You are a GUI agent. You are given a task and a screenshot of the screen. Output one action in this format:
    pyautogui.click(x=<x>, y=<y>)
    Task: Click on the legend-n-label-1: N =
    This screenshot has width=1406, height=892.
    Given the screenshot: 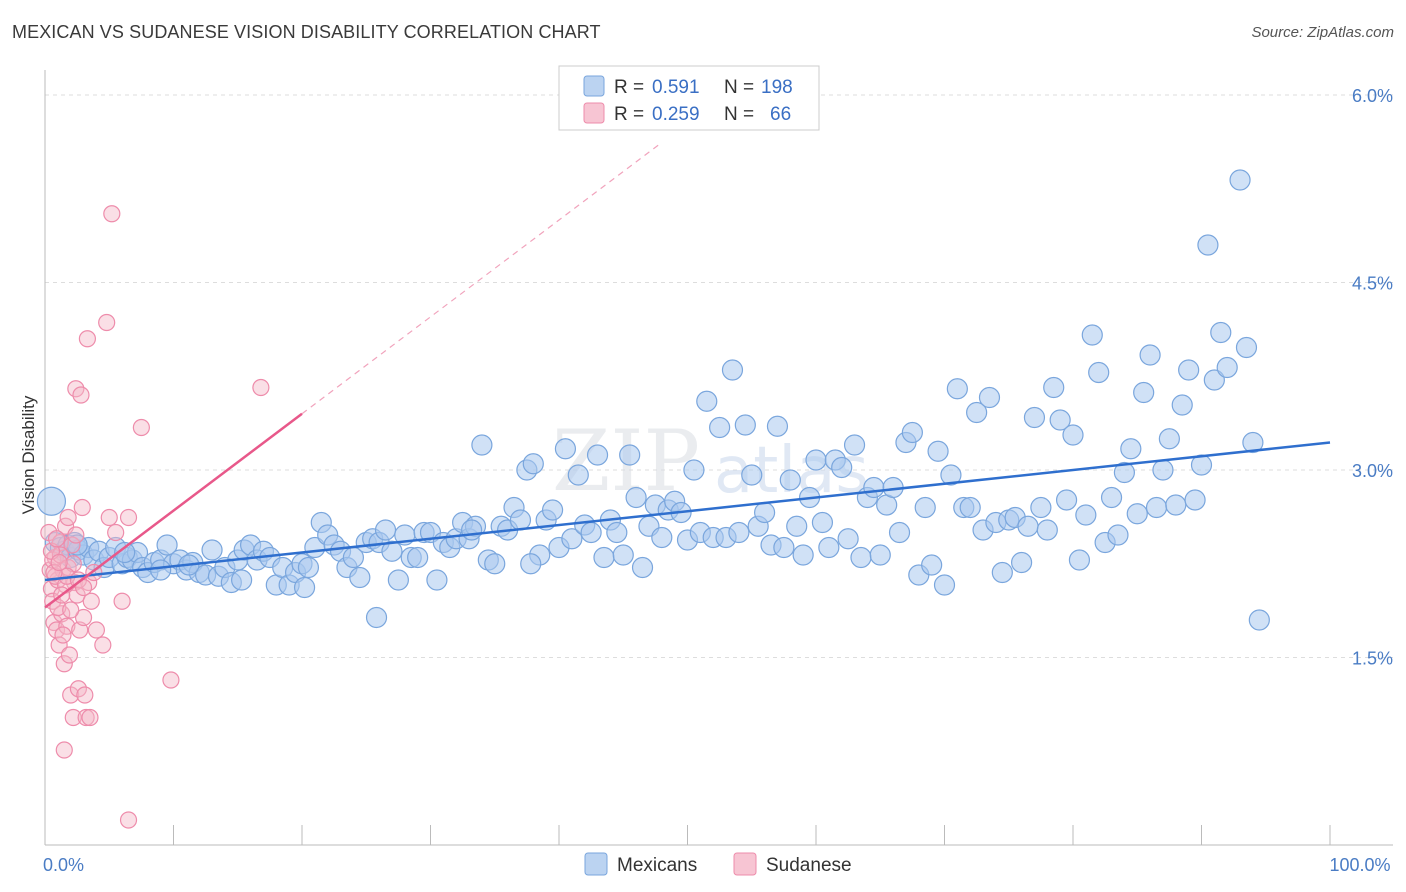 What is the action you would take?
    pyautogui.click(x=739, y=87)
    